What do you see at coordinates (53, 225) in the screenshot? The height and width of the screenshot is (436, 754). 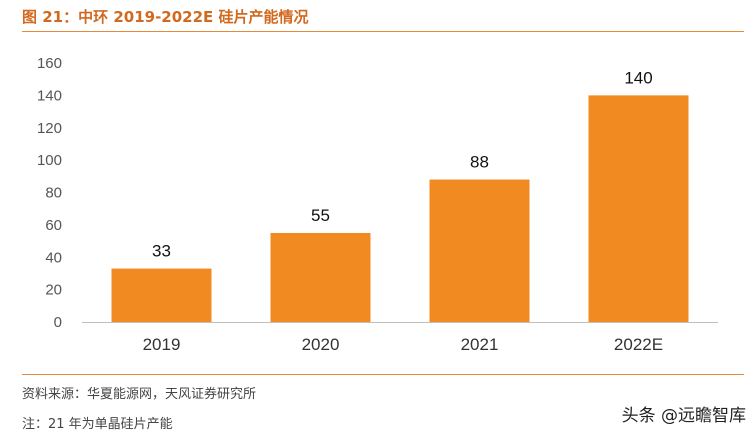 I see `y-tick-label: 60` at bounding box center [53, 225].